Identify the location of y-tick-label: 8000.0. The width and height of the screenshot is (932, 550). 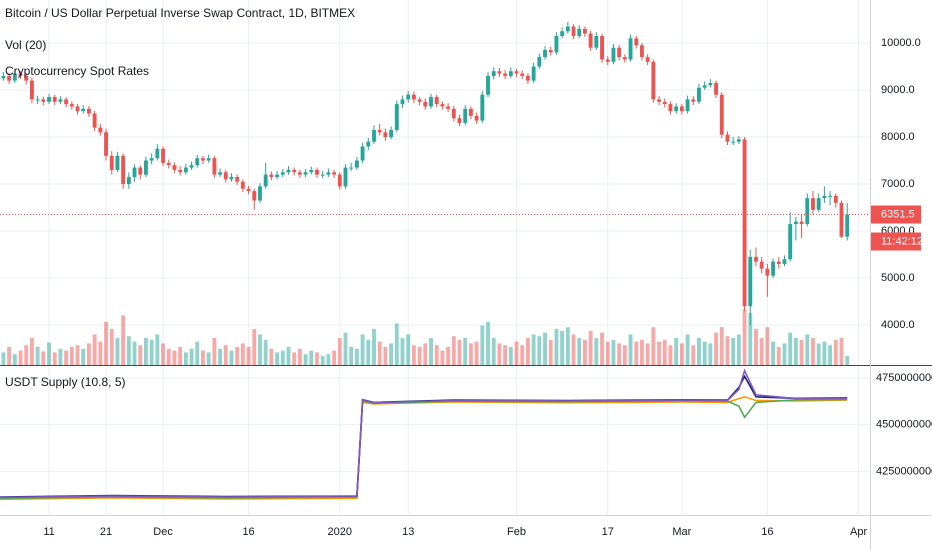
(898, 137).